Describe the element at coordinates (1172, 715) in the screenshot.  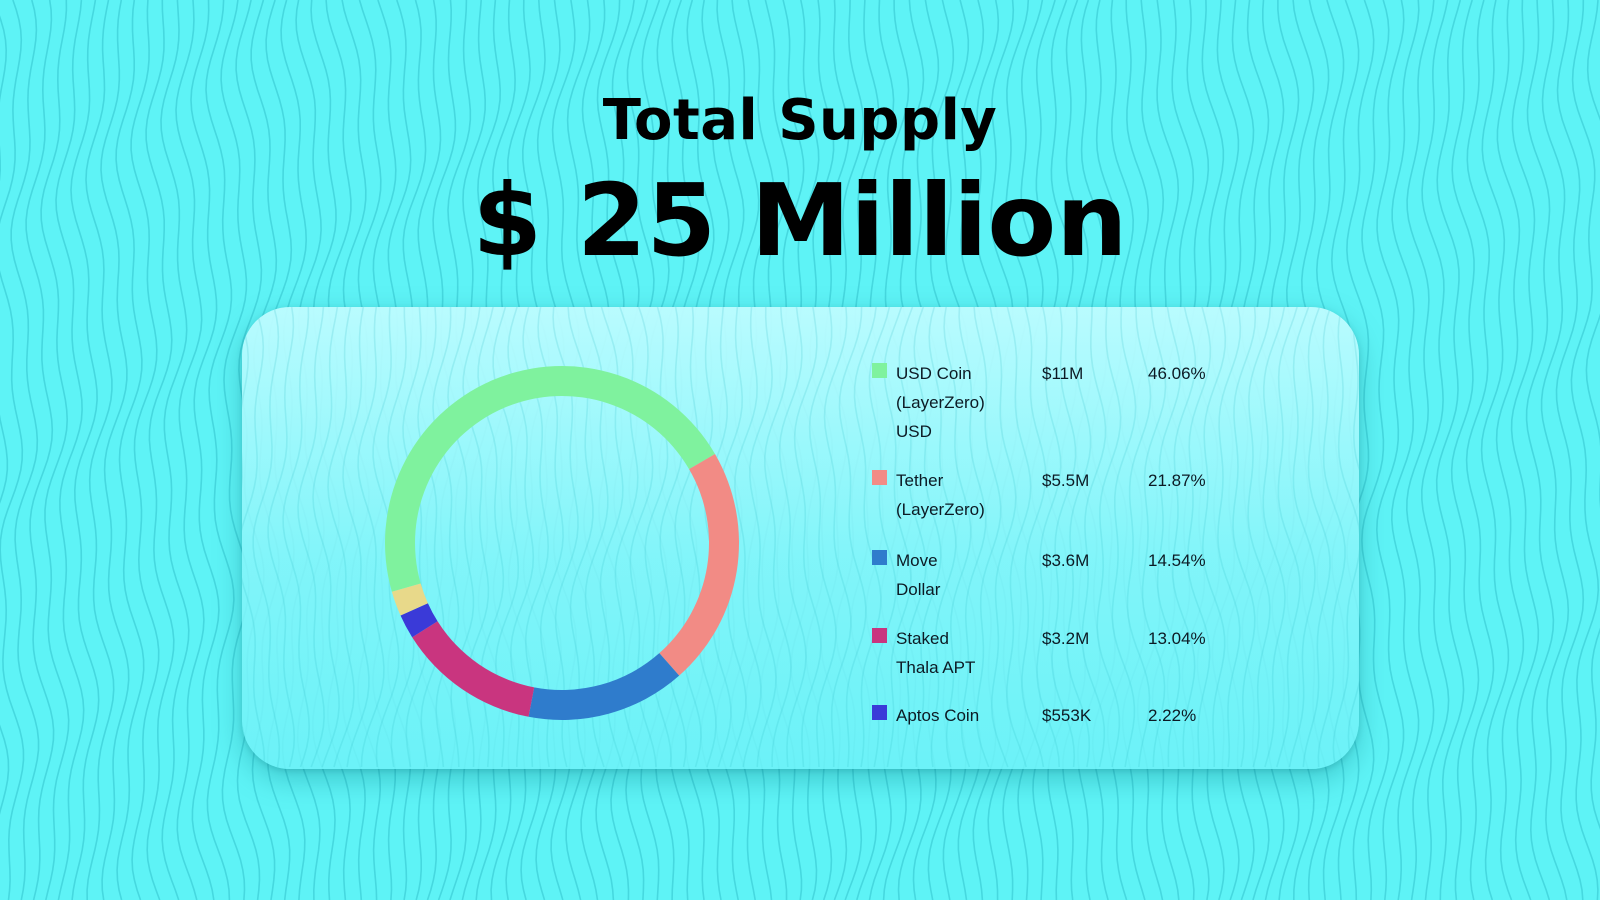
I see `legend-percent: 2.22%` at that location.